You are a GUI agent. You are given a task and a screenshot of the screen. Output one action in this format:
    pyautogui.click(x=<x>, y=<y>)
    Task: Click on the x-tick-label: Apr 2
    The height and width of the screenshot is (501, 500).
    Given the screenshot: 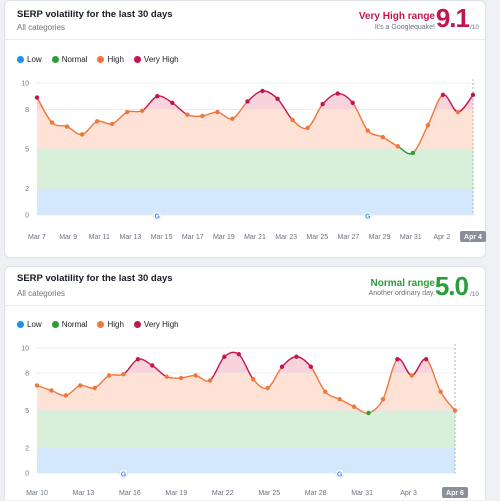 What is the action you would take?
    pyautogui.click(x=441, y=237)
    